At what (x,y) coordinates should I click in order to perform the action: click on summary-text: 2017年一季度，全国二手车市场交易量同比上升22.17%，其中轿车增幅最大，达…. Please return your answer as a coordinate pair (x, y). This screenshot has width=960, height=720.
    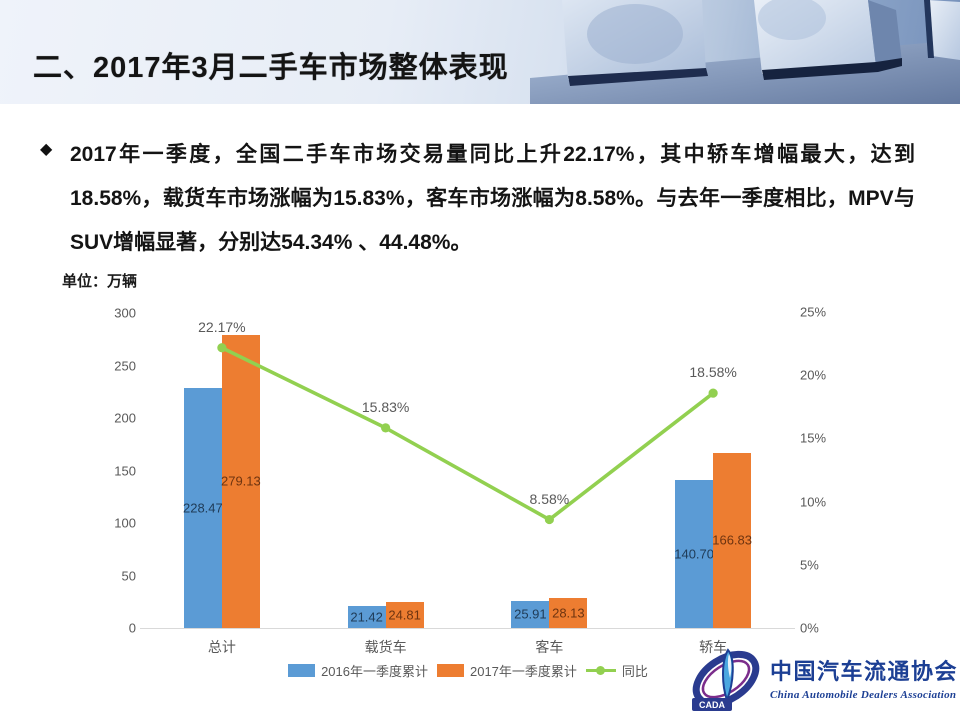
    Looking at the image, I should click on (492, 198).